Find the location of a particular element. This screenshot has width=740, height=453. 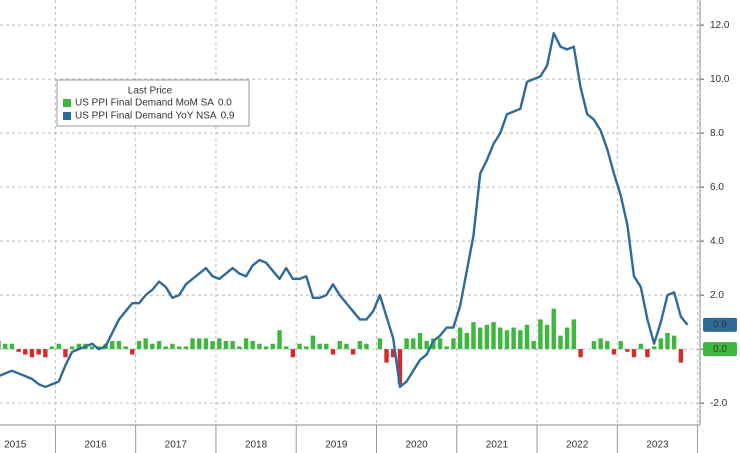

y-tick-label: 4.0 is located at coordinates (717, 241).